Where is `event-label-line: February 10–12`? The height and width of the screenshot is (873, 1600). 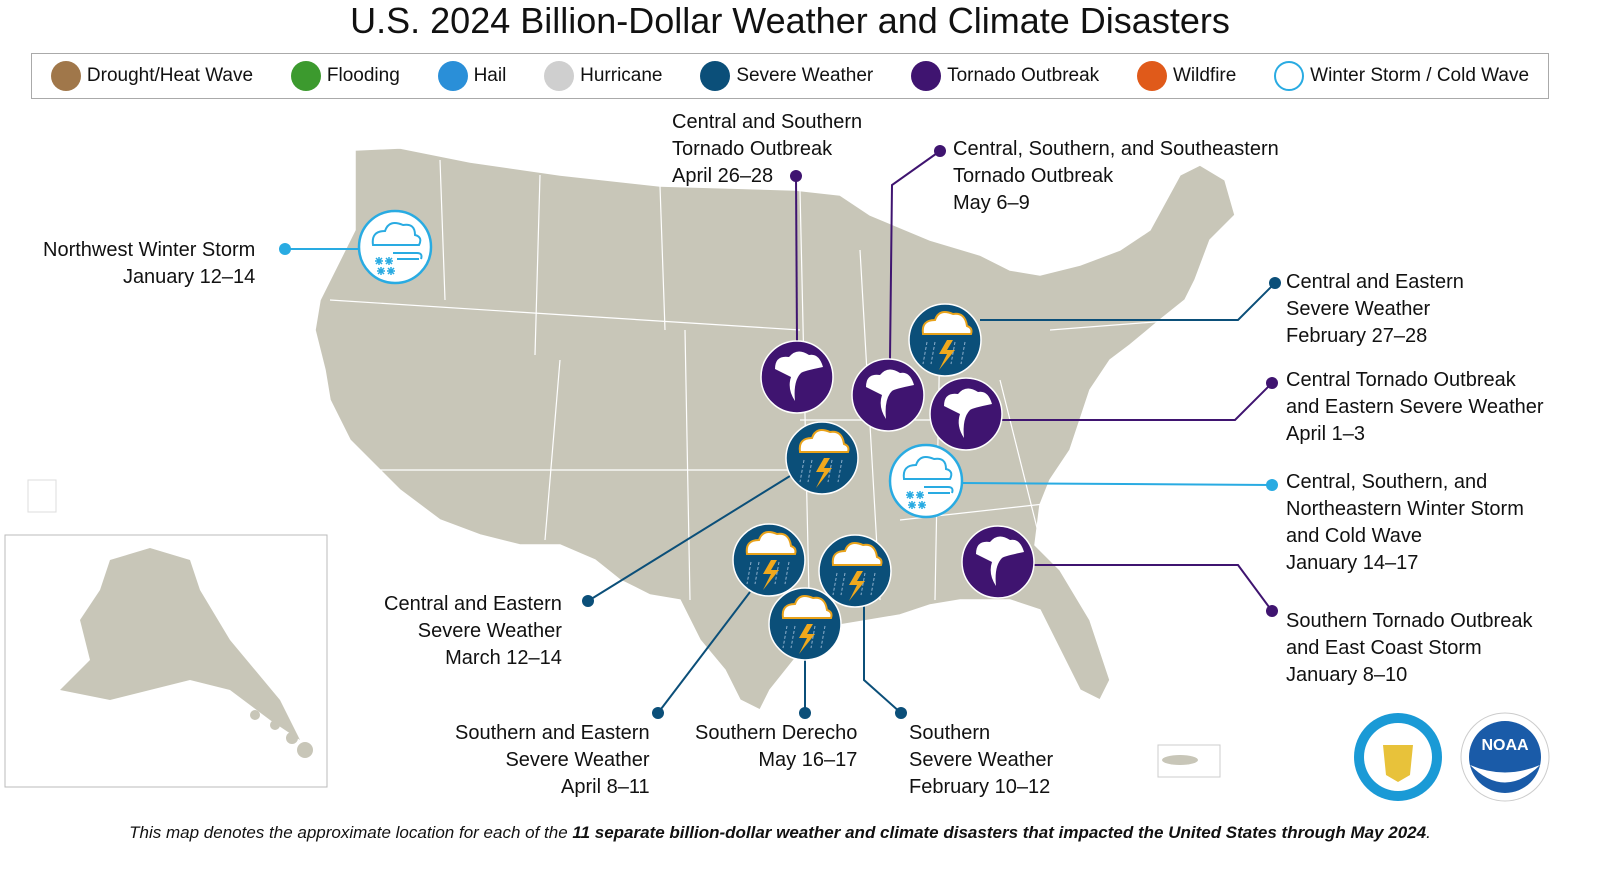 event-label-line: February 10–12 is located at coordinates (980, 787).